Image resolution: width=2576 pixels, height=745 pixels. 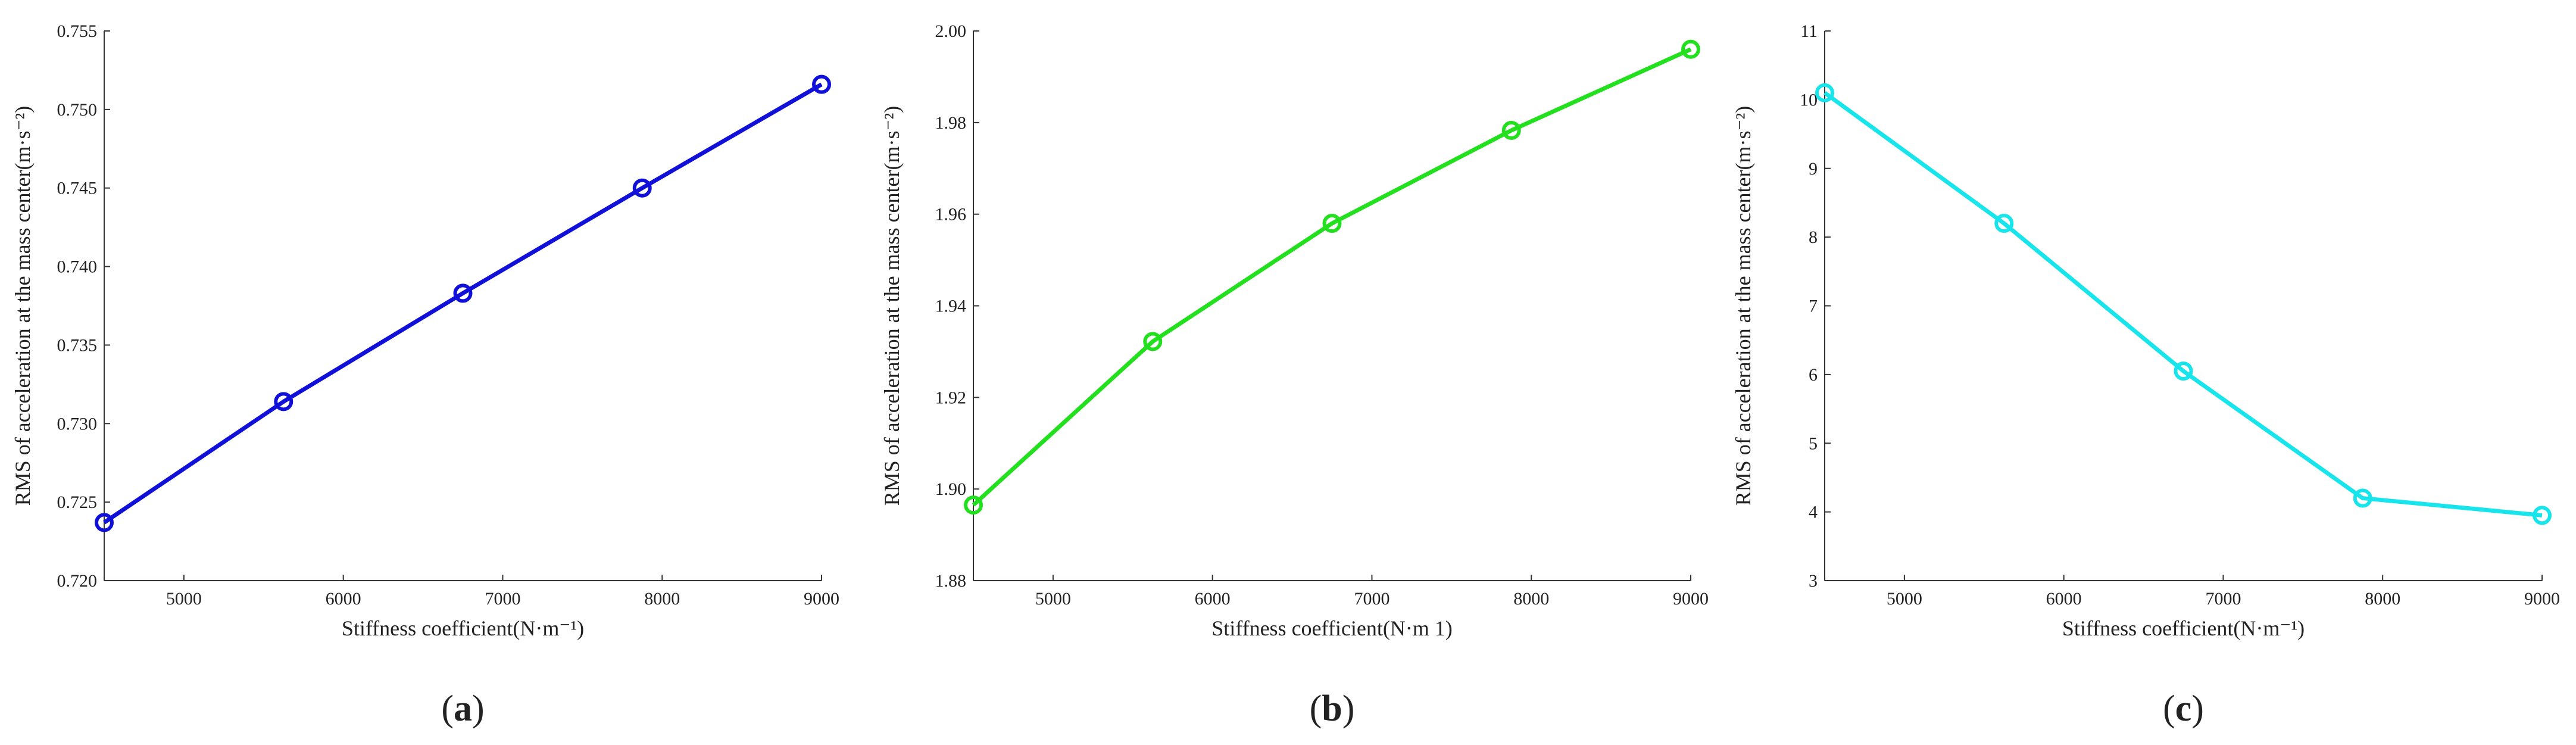 What do you see at coordinates (1813, 375) in the screenshot?
I see `y-tick-label: 6` at bounding box center [1813, 375].